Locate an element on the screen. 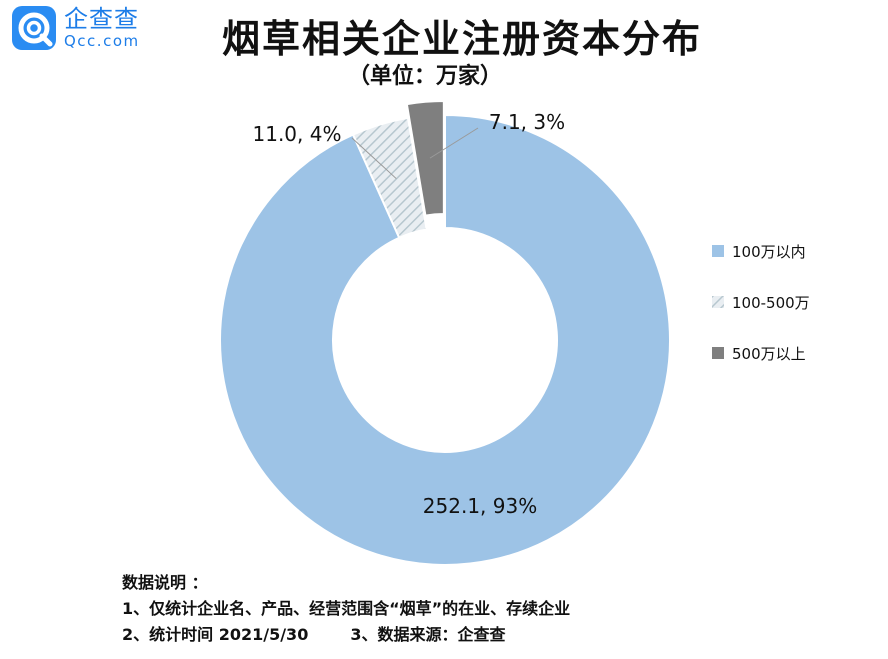  notes-stat-date: 2、统计时间 2021/5/30 is located at coordinates (215, 634).